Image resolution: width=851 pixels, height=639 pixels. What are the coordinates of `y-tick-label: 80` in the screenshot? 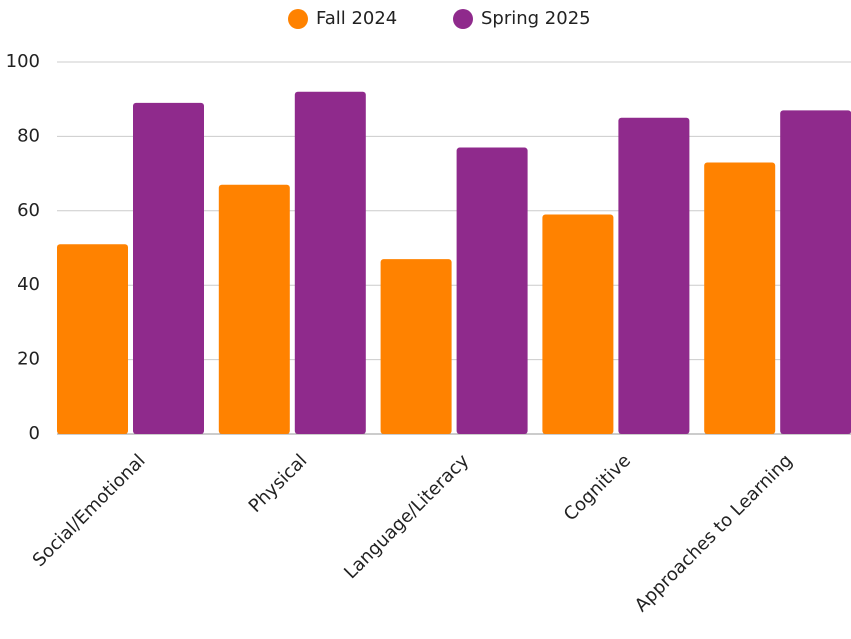 It's located at (28, 135).